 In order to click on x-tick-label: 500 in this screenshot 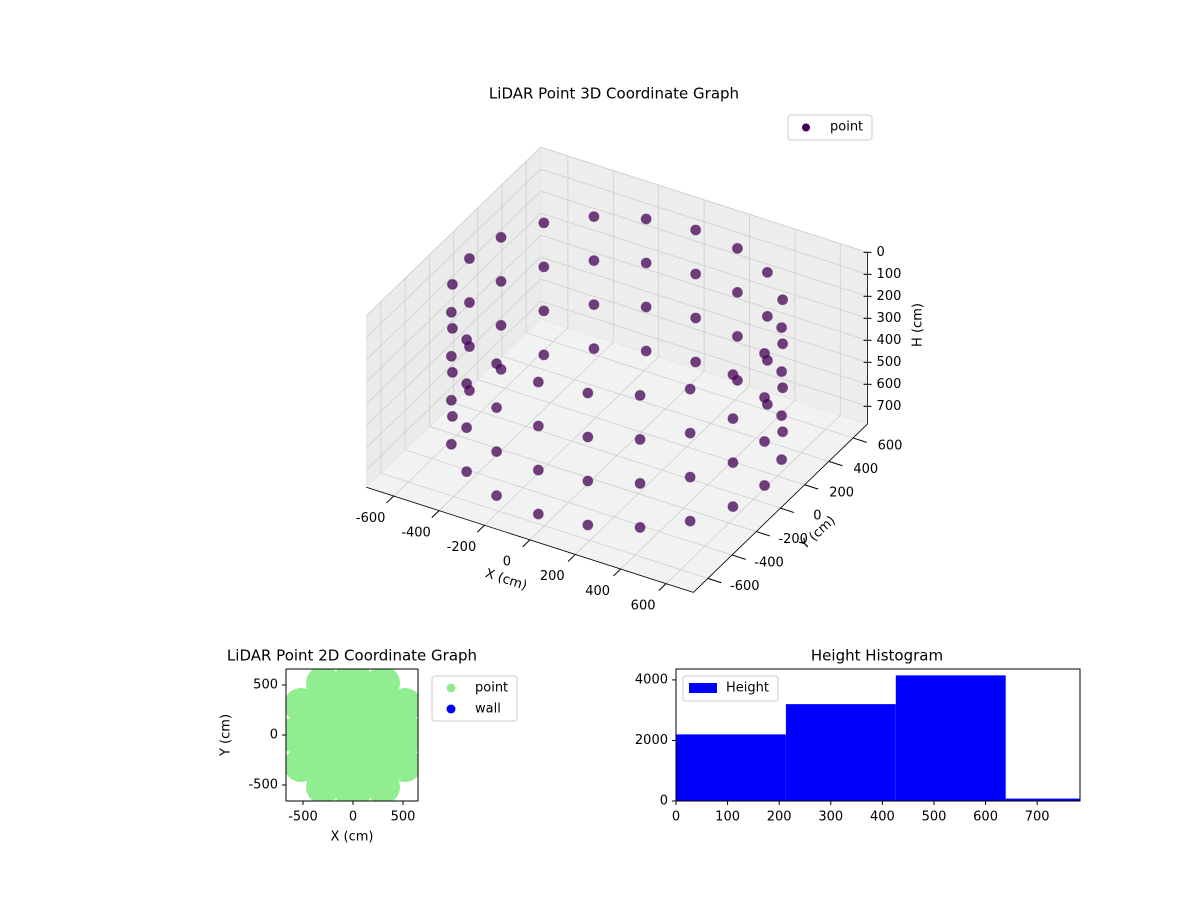, I will do `click(403, 817)`.